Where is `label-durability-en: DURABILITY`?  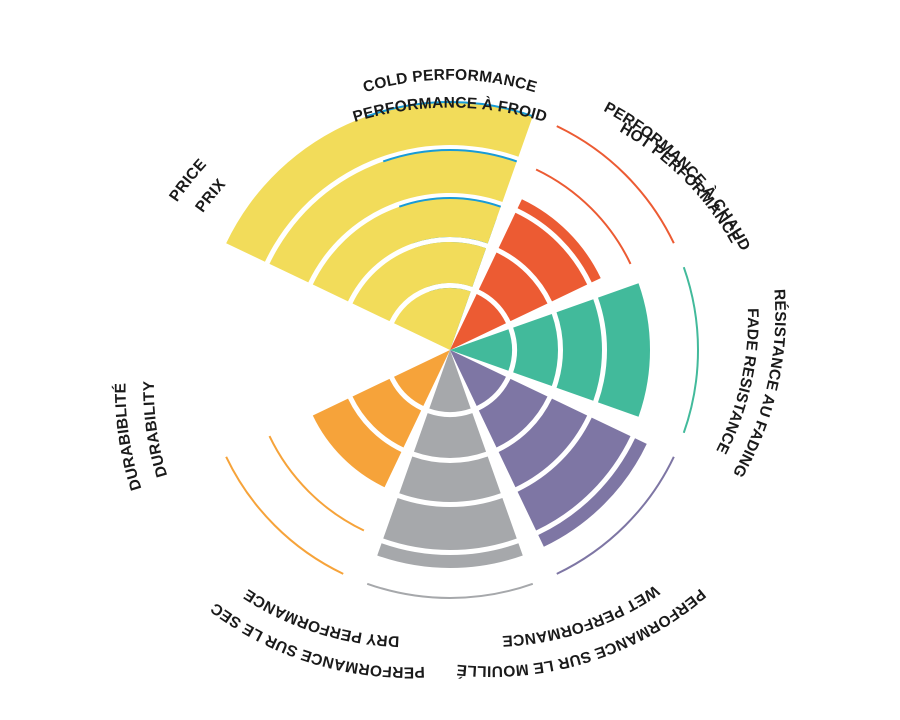
label-durability-en: DURABILITY is located at coordinates (156, 429).